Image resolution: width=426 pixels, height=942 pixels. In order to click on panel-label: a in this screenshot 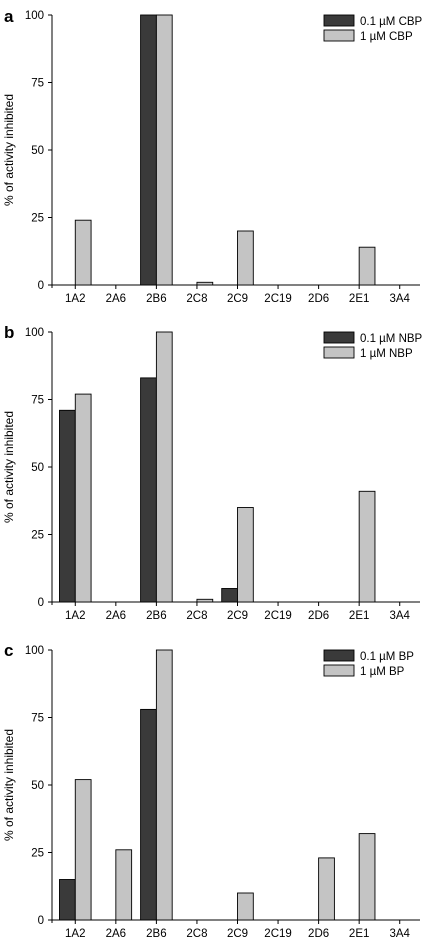, I will do `click(9, 16)`.